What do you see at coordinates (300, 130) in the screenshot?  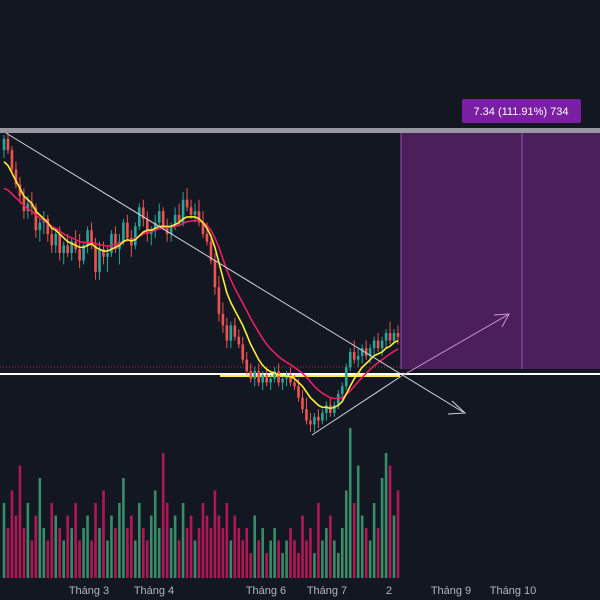 I see `top-resistance-band` at bounding box center [300, 130].